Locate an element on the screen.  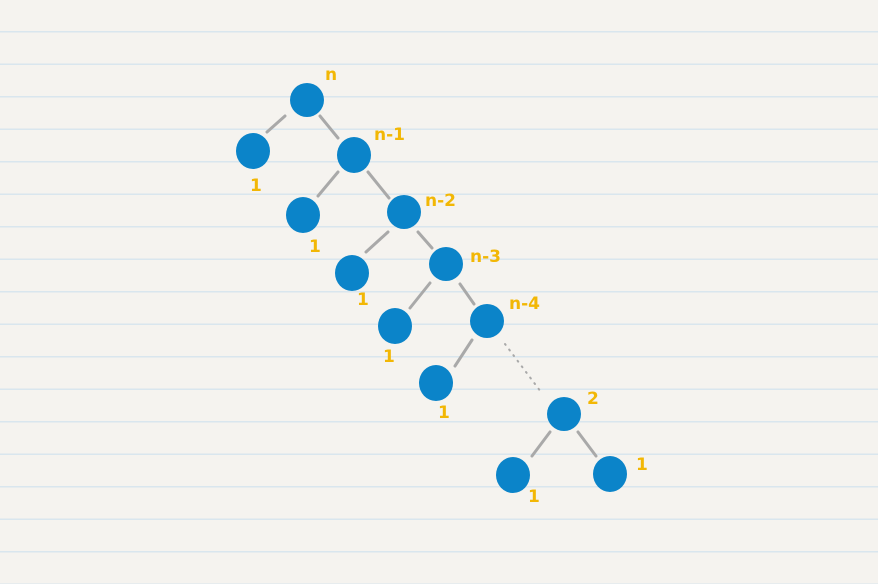
label-n-minus-4: n-4 is located at coordinates (524, 304).